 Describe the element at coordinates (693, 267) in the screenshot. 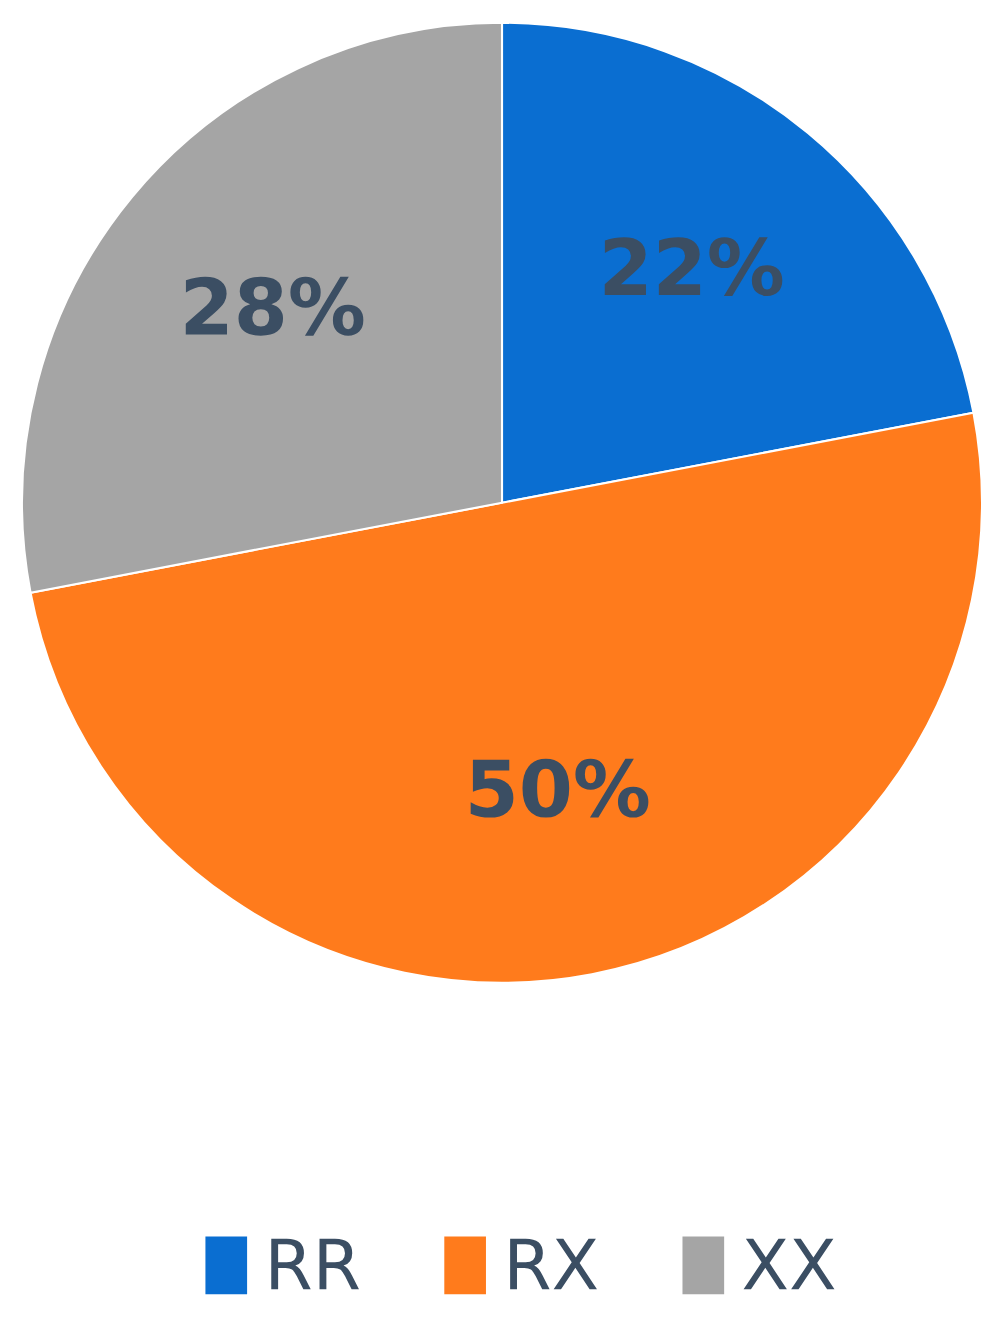

I see `data-label: 22%` at that location.